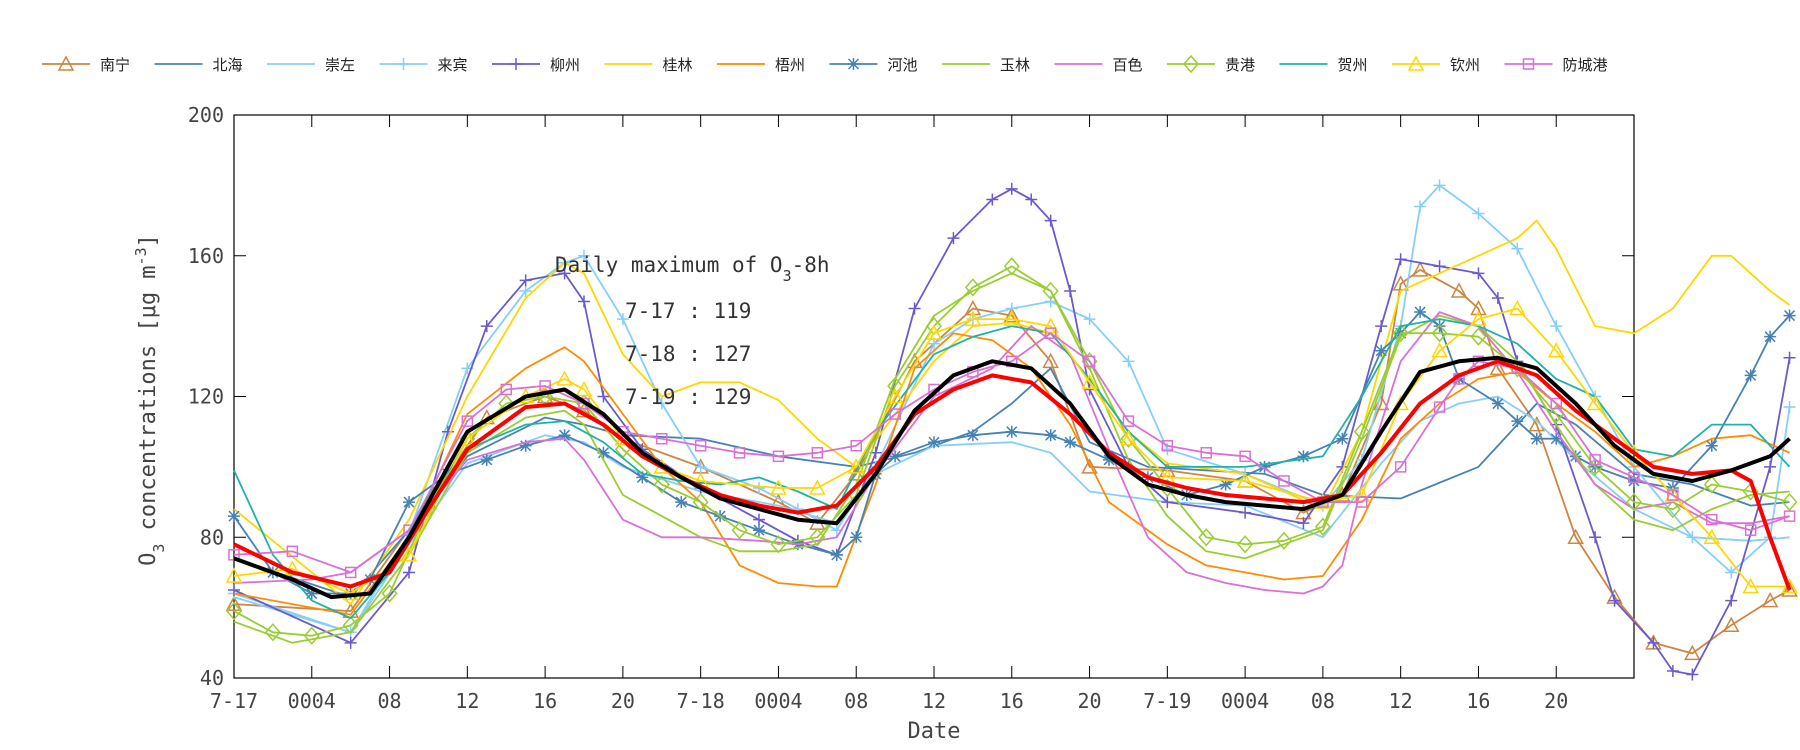 The height and width of the screenshot is (750, 1800). What do you see at coordinates (1211, 64) in the screenshot?
I see `legend-item: 贵港` at bounding box center [1211, 64].